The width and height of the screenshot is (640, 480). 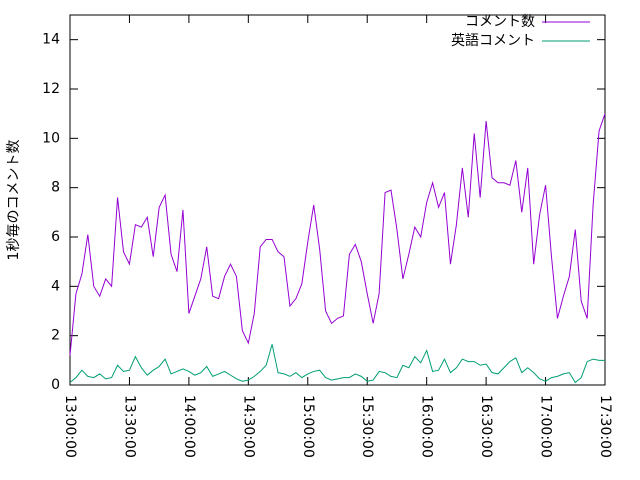 I want to click on y-tick-label: 14, so click(x=51, y=40).